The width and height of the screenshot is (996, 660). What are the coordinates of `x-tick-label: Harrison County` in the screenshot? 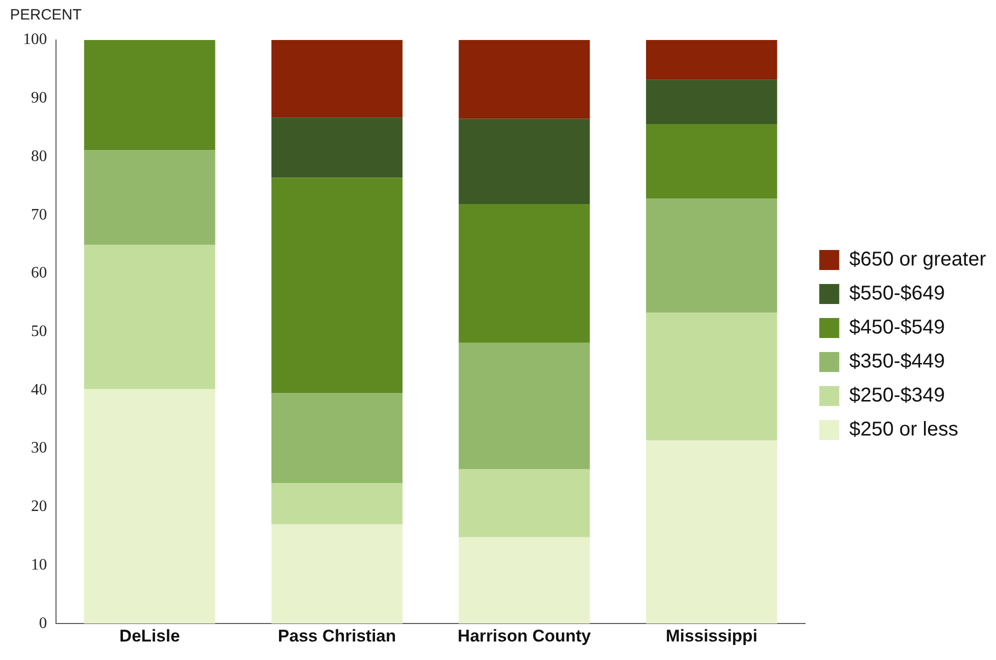 It's located at (525, 636).